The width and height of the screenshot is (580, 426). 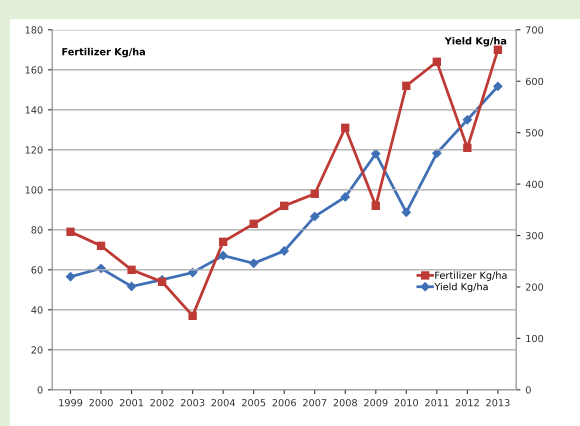 I want to click on y-tick-label: 20, so click(x=37, y=350).